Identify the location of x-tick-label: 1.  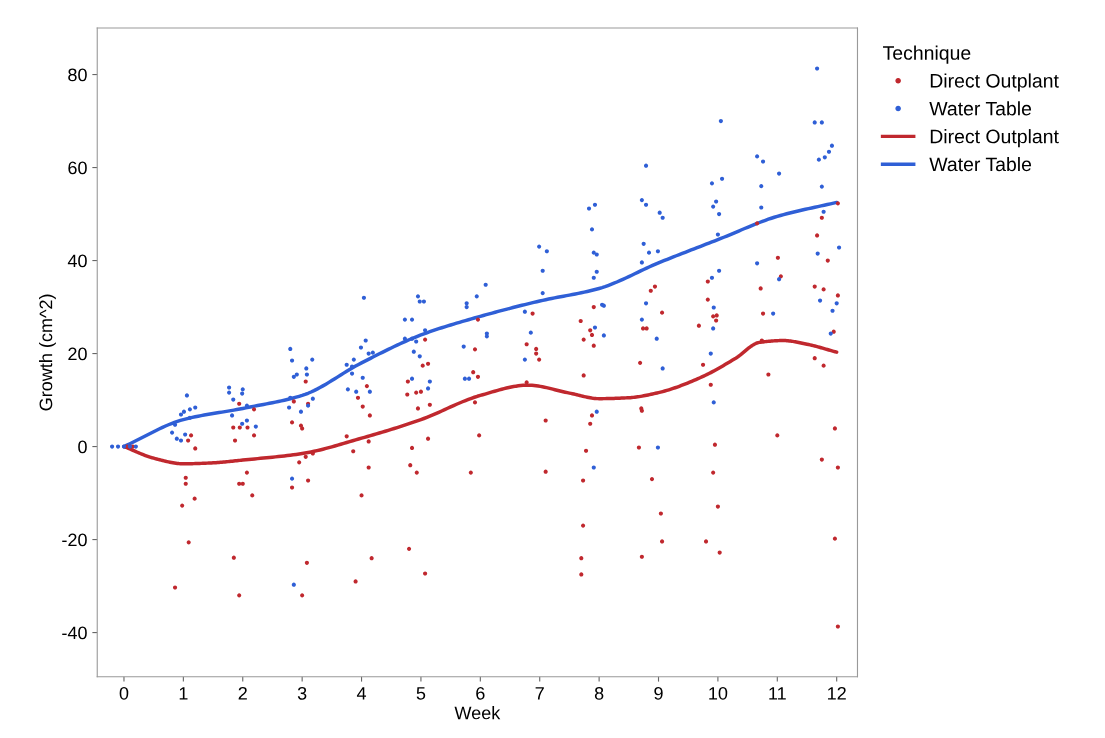
(183, 693).